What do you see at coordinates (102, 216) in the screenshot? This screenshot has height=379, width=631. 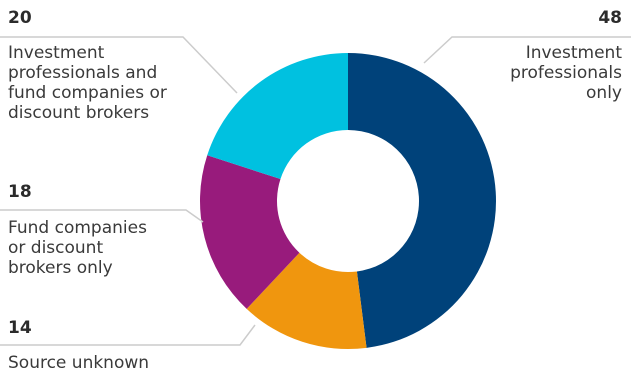 I see `leader-line-fund-only` at bounding box center [102, 216].